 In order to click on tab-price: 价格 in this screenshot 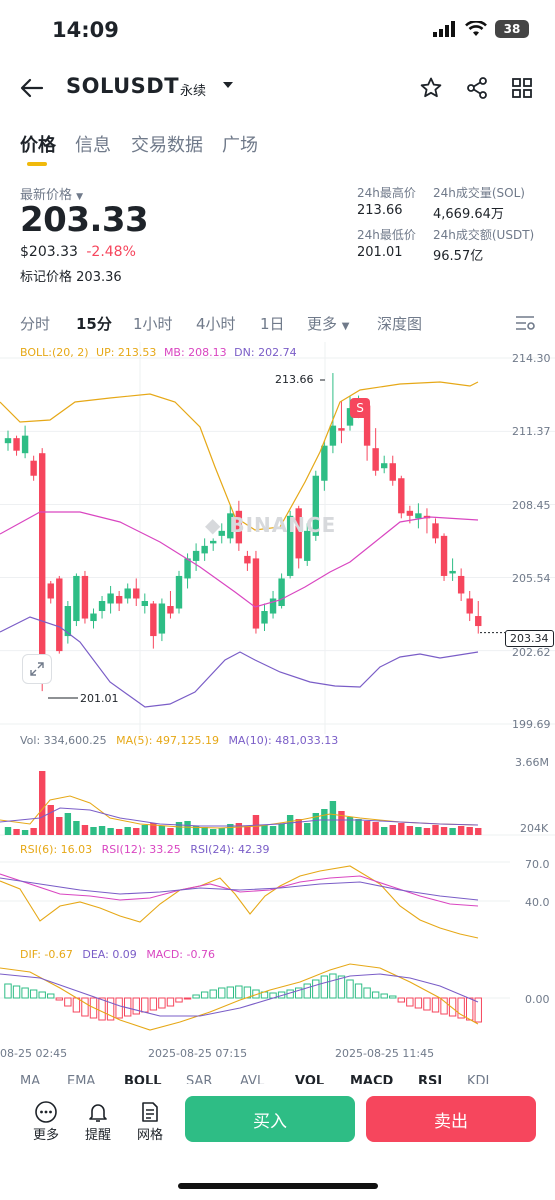, I will do `click(38, 145)`.